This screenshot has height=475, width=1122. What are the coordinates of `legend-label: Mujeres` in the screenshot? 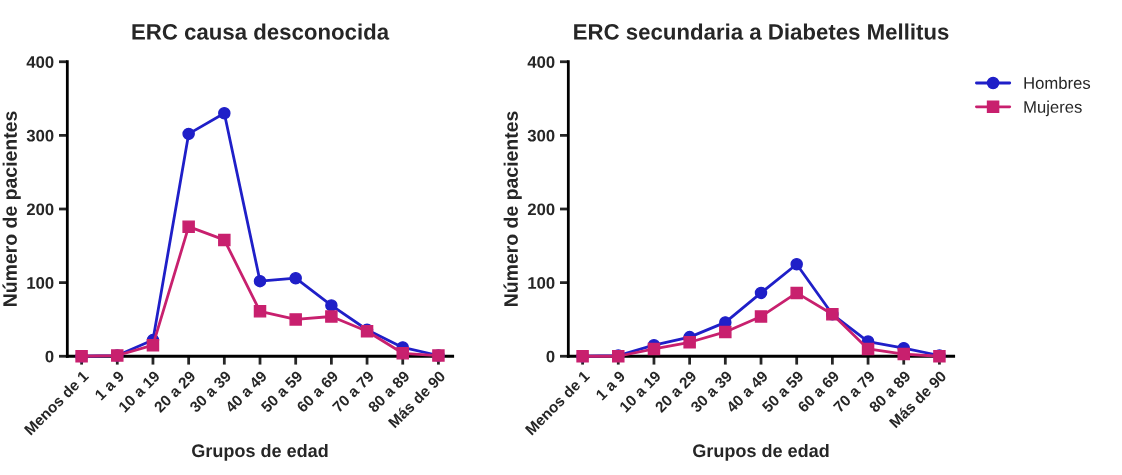 It's located at (1053, 108).